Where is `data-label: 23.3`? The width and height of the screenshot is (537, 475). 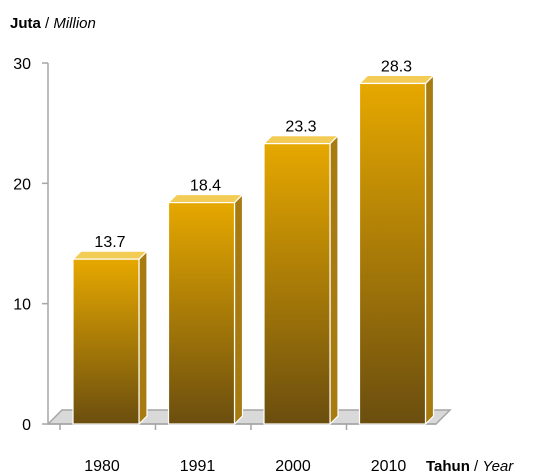 data-label: 23.3 is located at coordinates (300, 127).